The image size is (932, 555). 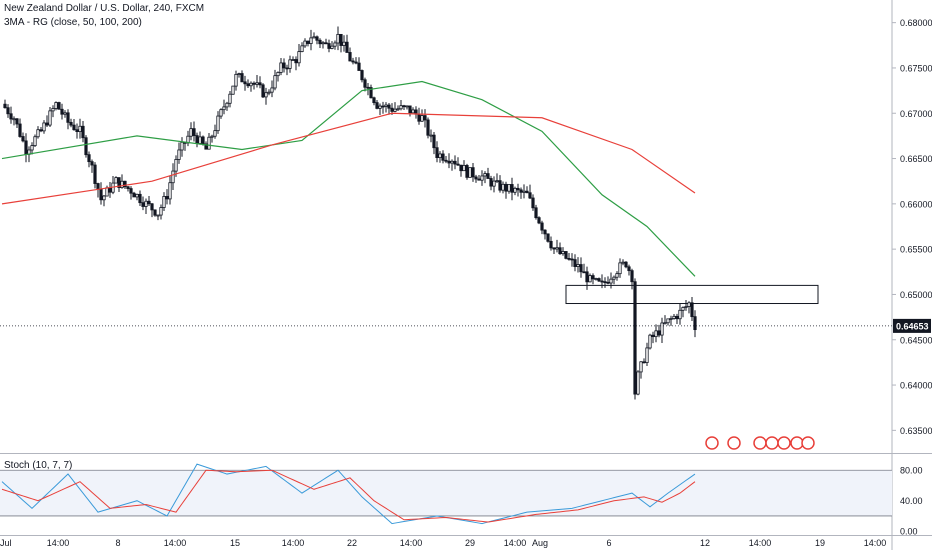 I want to click on time-tick-label: Jul, so click(x=6, y=543).